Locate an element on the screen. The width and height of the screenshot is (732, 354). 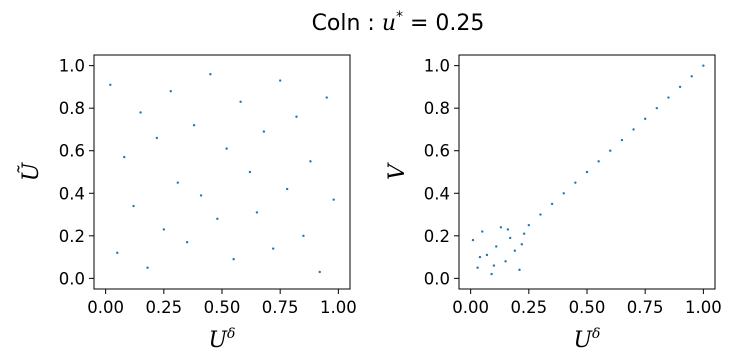
left-y-axis-label: Ũ is located at coordinates (30, 171).